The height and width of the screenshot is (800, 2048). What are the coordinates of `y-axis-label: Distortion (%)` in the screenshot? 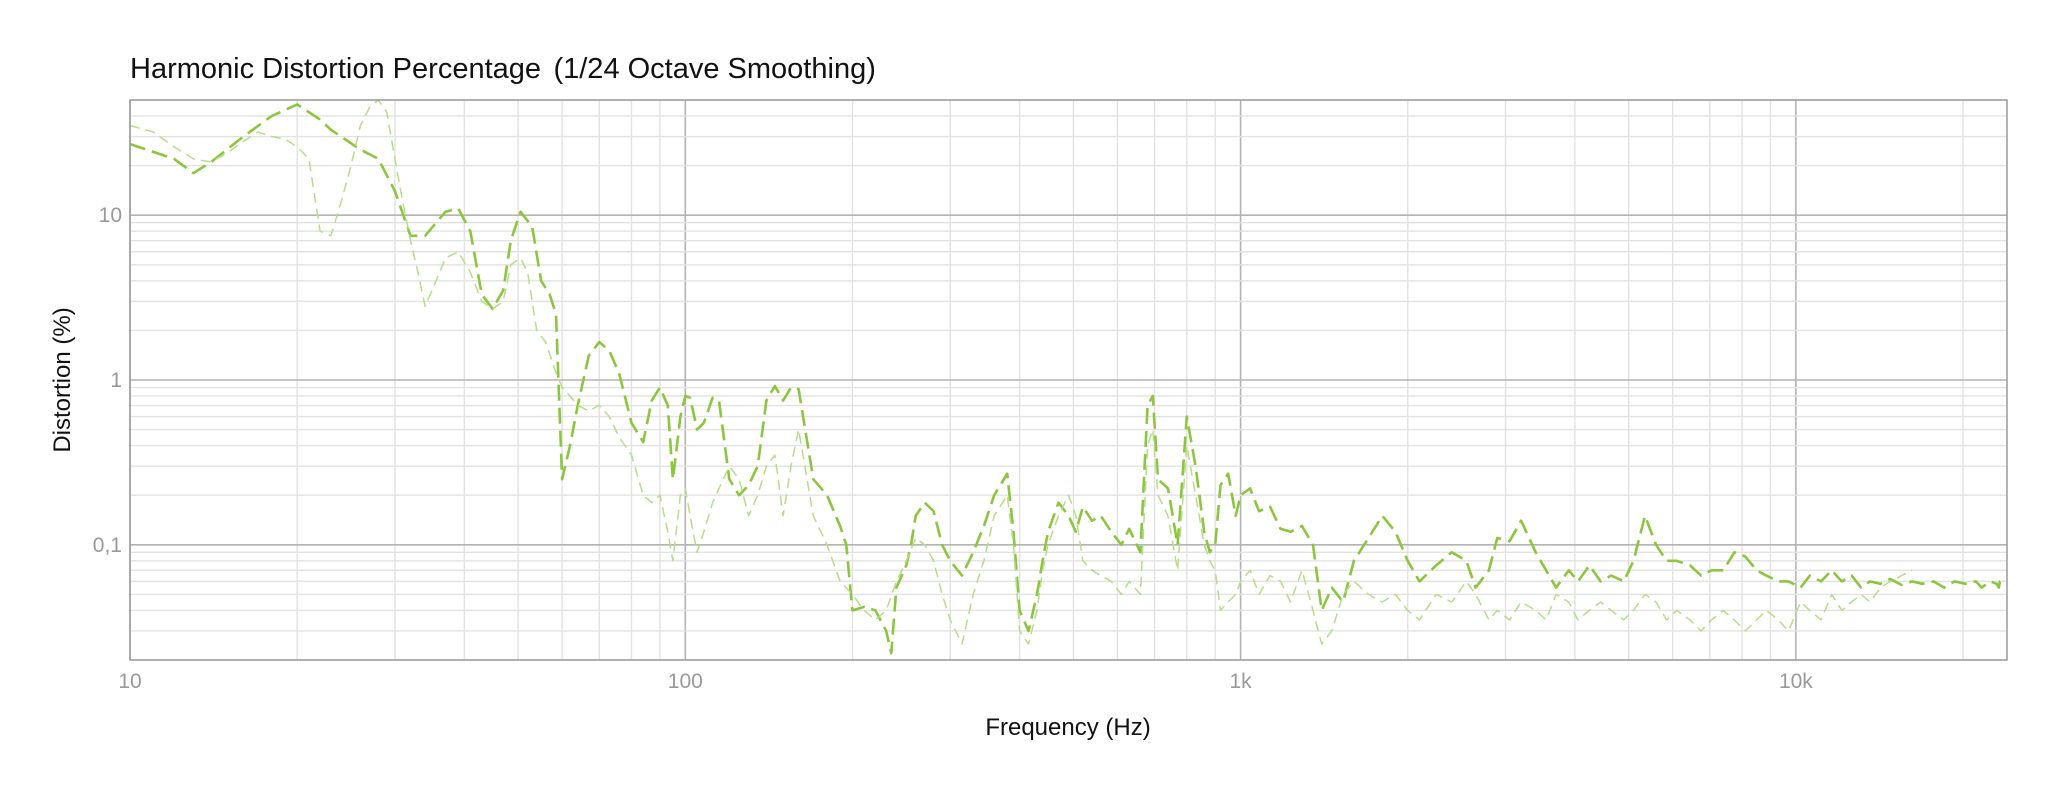 It's located at (62, 379).